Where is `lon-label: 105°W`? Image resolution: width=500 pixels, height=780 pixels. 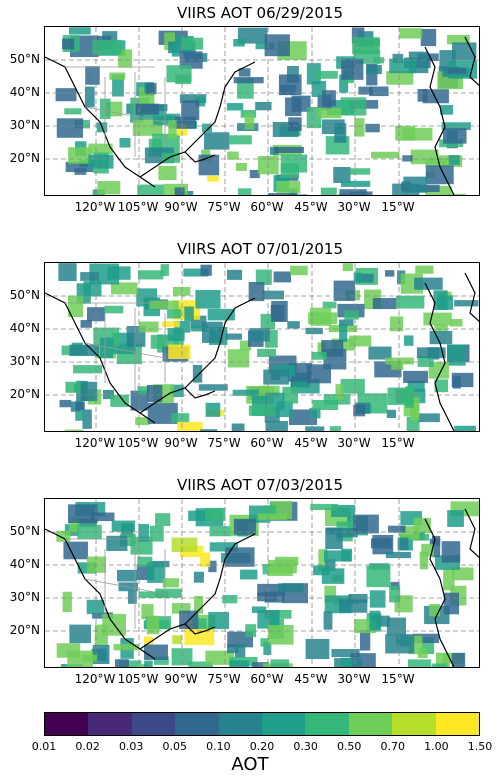 lon-label: 105°W is located at coordinates (138, 443).